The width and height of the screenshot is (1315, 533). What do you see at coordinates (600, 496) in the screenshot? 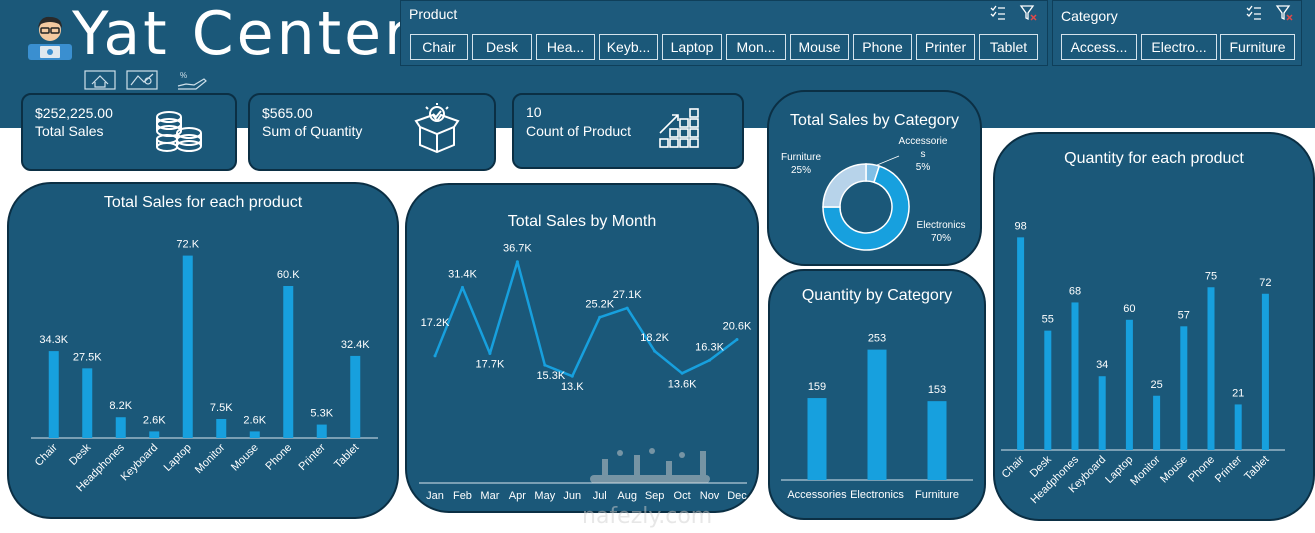
I see `x-tick-label: Jul` at bounding box center [600, 496].